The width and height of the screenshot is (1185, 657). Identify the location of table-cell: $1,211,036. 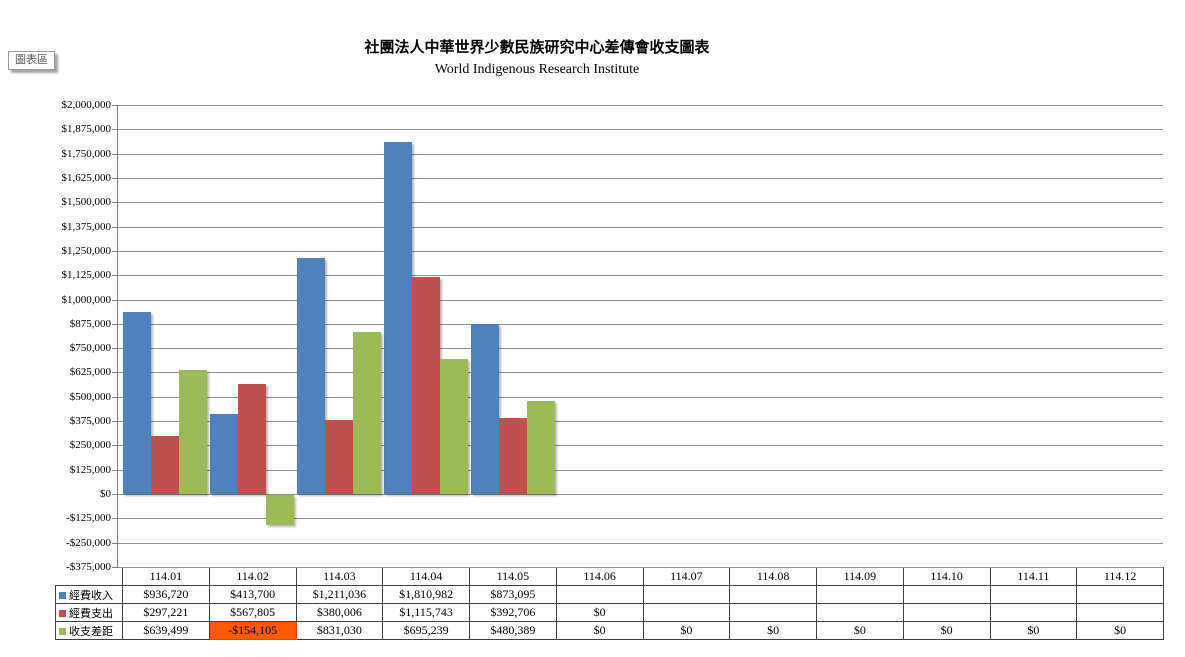
(339, 594).